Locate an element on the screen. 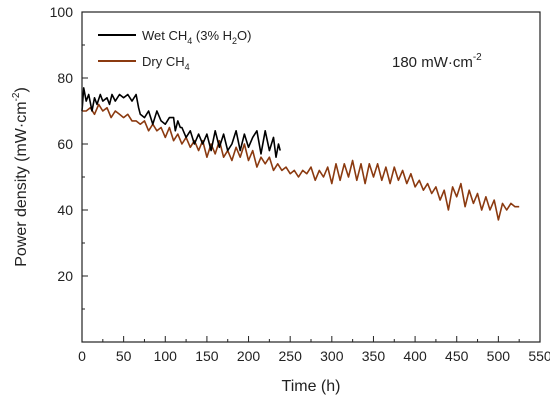  legend-label-wet: Wet CH4 (3% H2O) is located at coordinates (196, 37).